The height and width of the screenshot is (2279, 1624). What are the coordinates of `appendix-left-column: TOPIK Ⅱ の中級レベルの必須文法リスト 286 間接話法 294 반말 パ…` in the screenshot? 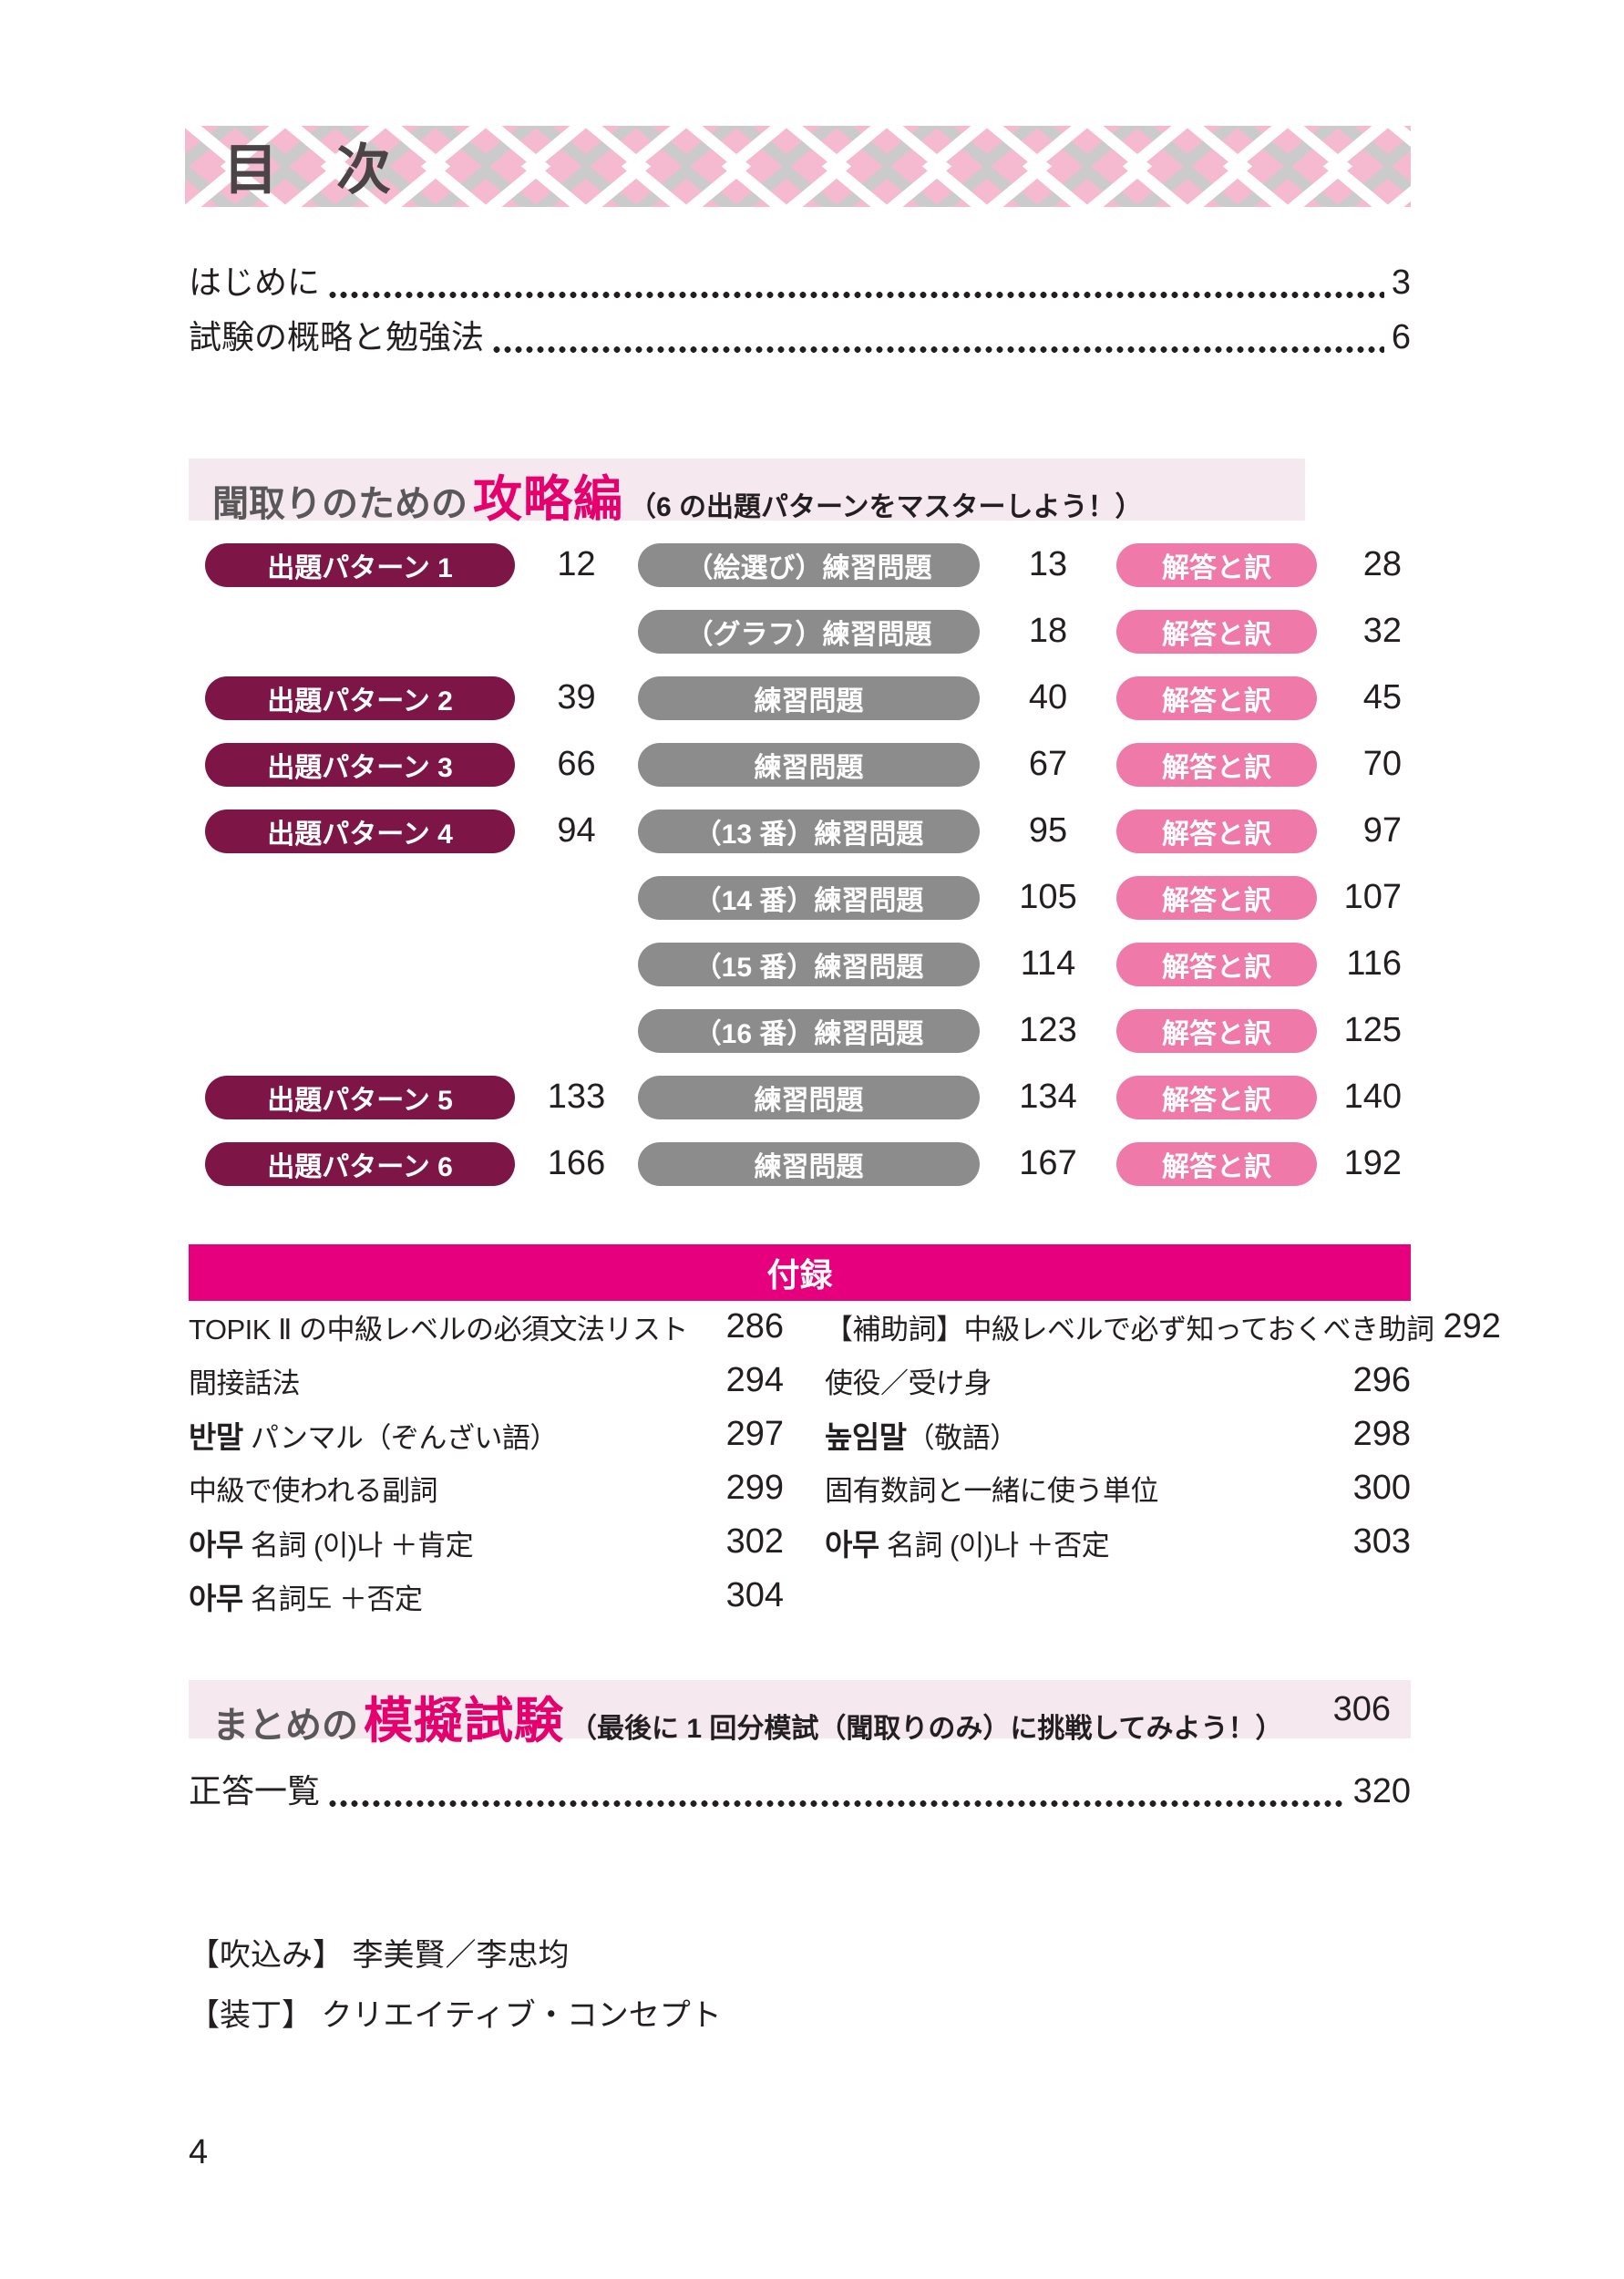 It's located at (486, 1461).